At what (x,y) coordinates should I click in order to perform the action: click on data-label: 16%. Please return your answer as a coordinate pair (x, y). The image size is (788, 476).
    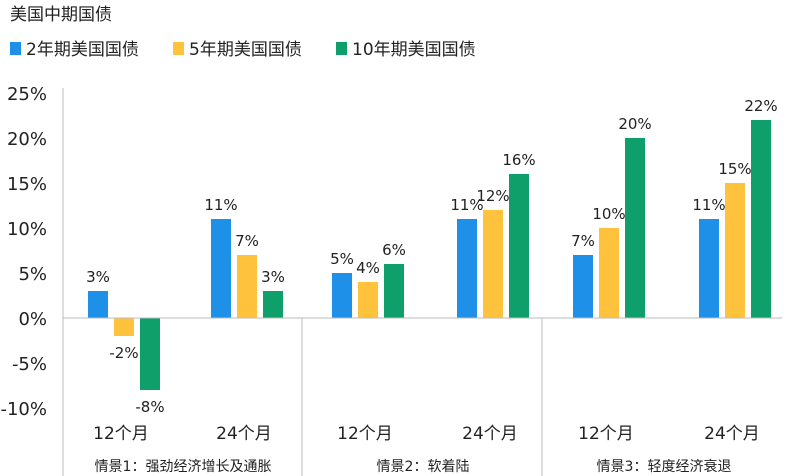
    Looking at the image, I should click on (518, 160).